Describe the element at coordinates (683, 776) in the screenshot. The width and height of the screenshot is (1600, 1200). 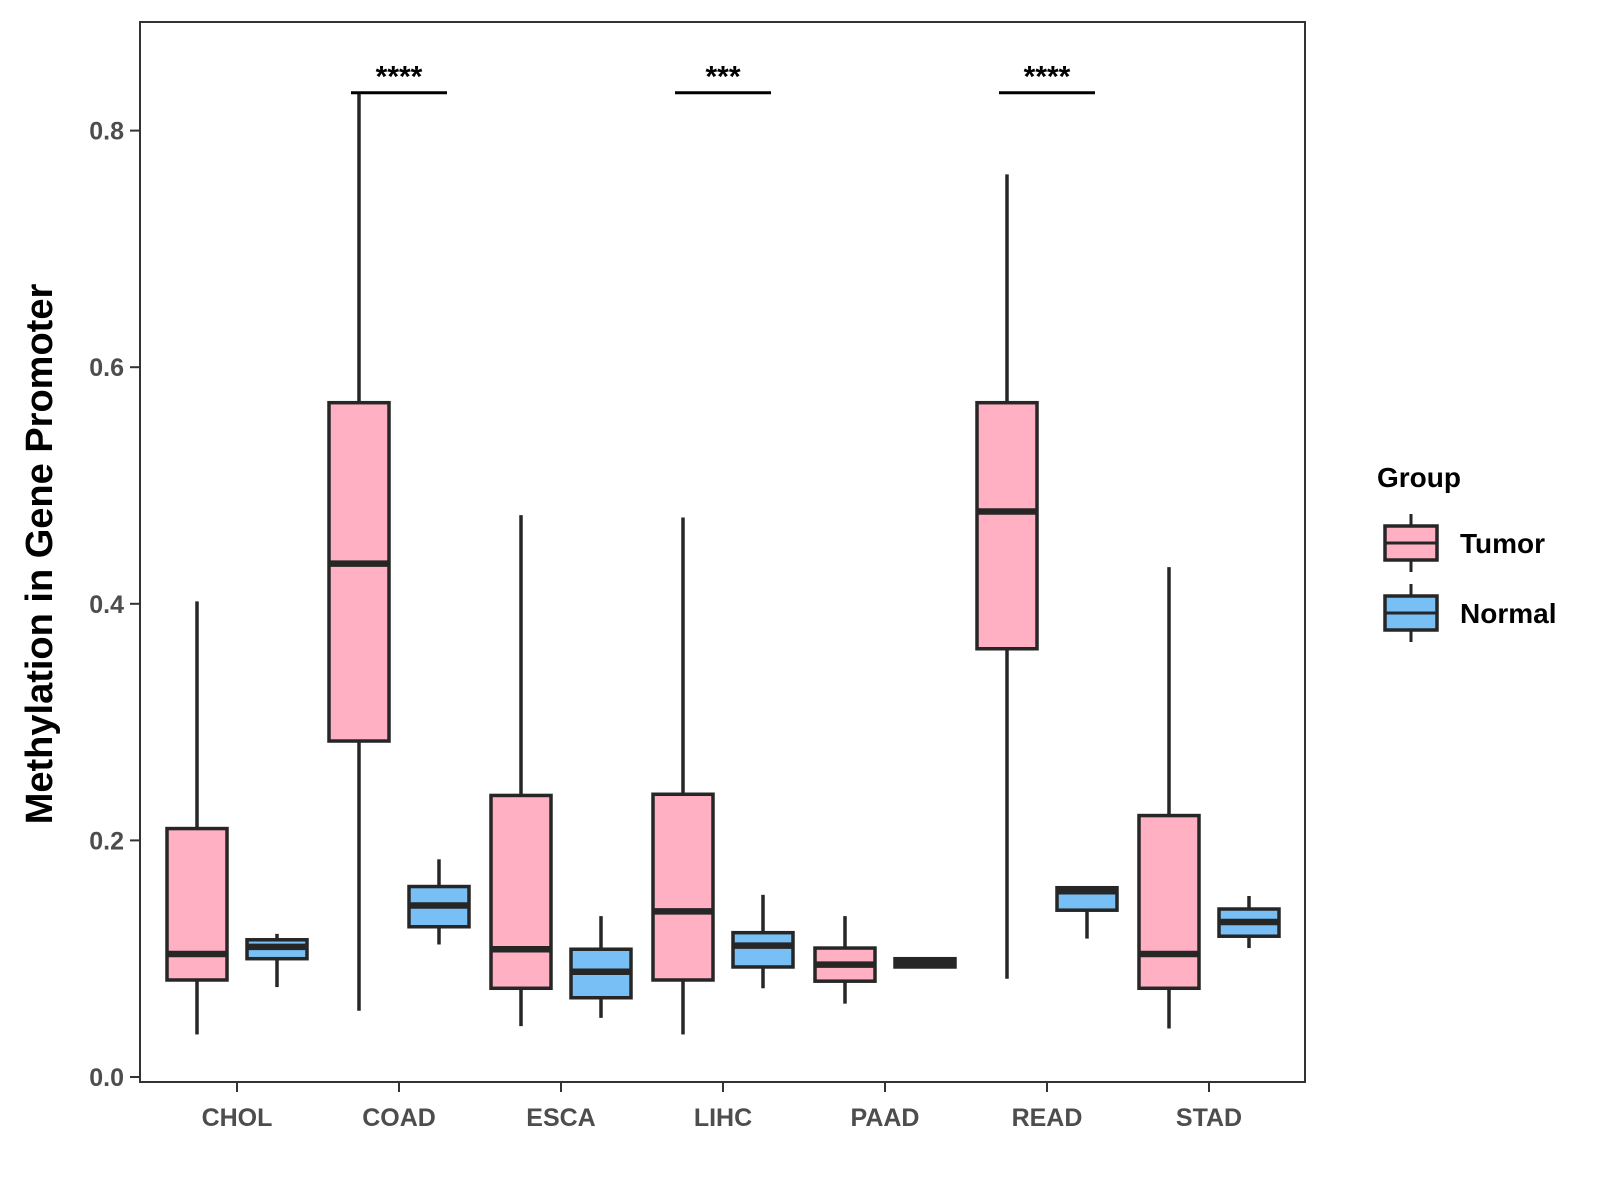
I see `box-tumor-lihc` at that location.